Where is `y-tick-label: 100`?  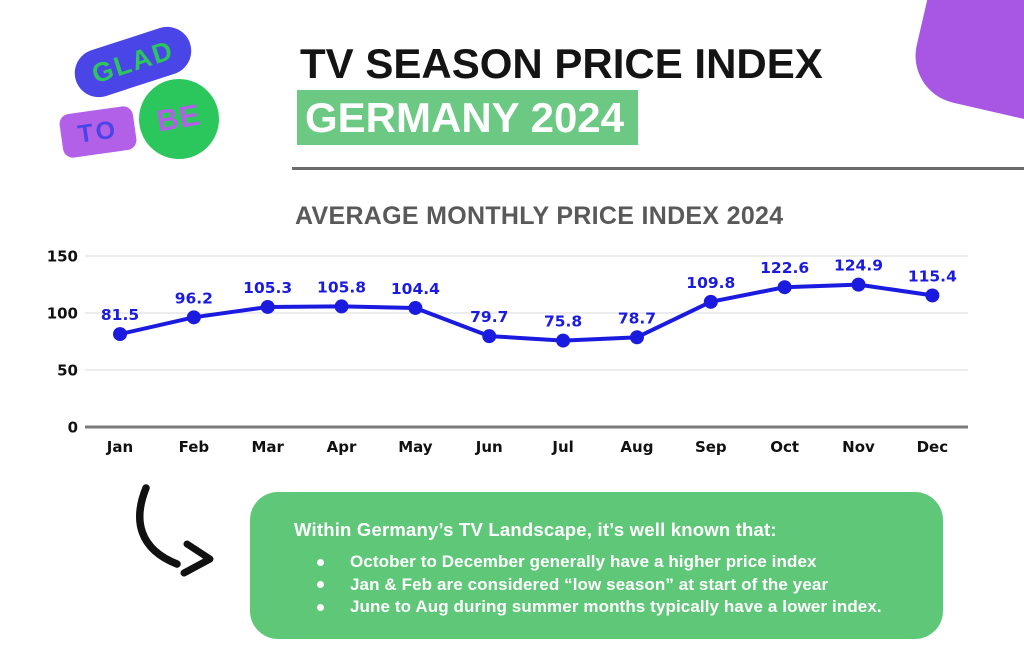 y-tick-label: 100 is located at coordinates (62, 314).